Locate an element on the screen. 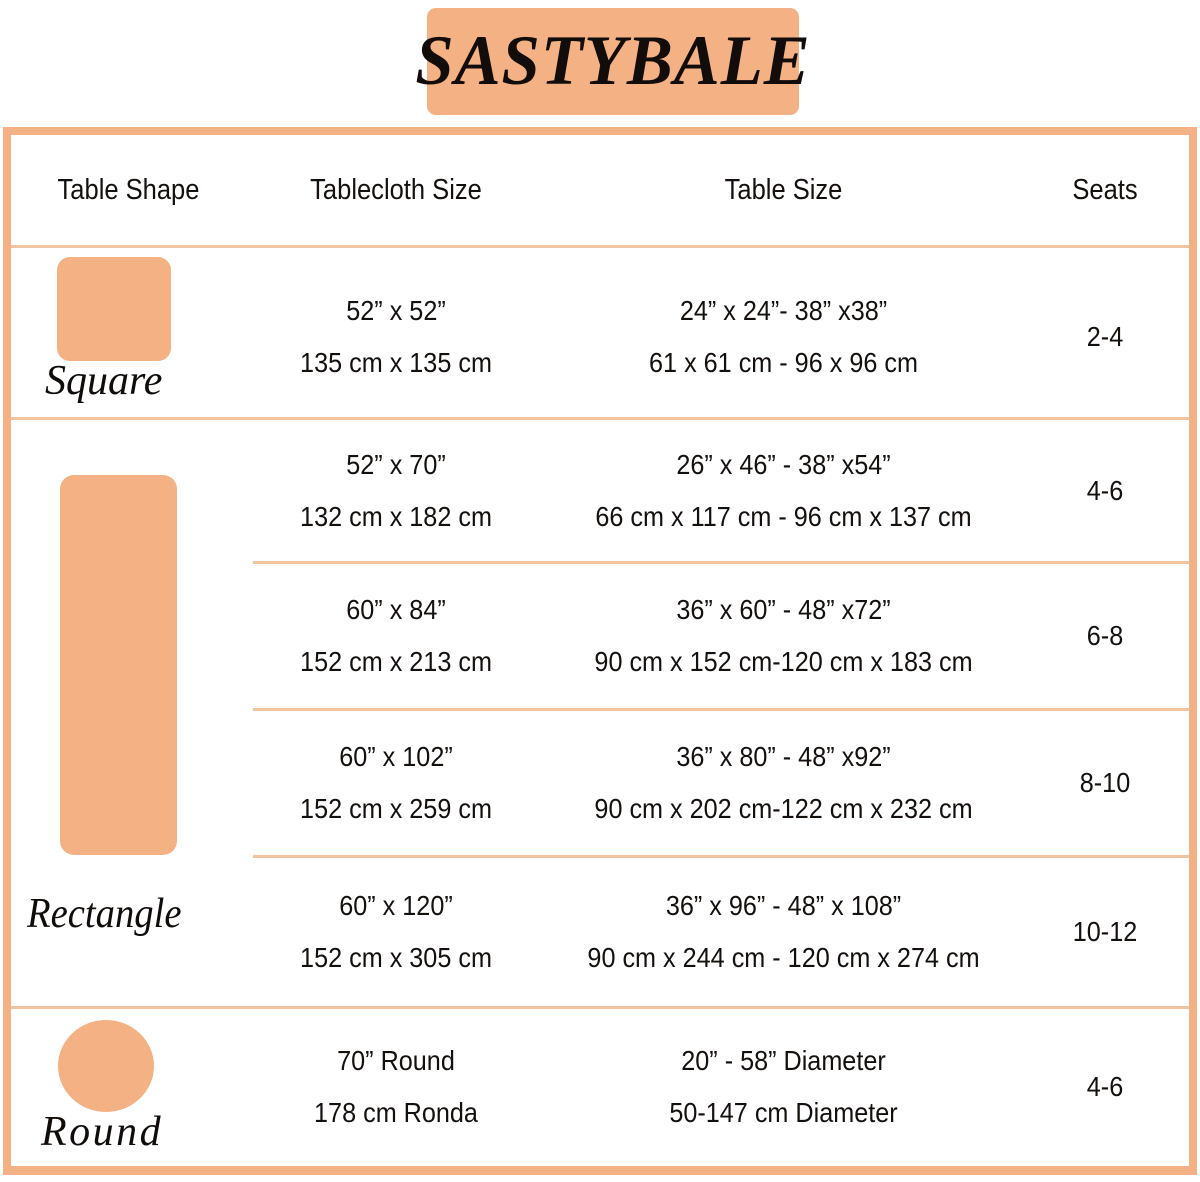  value-centimeters: 90 cm x 202 cm-122 cm x 232 cm is located at coordinates (783, 808).